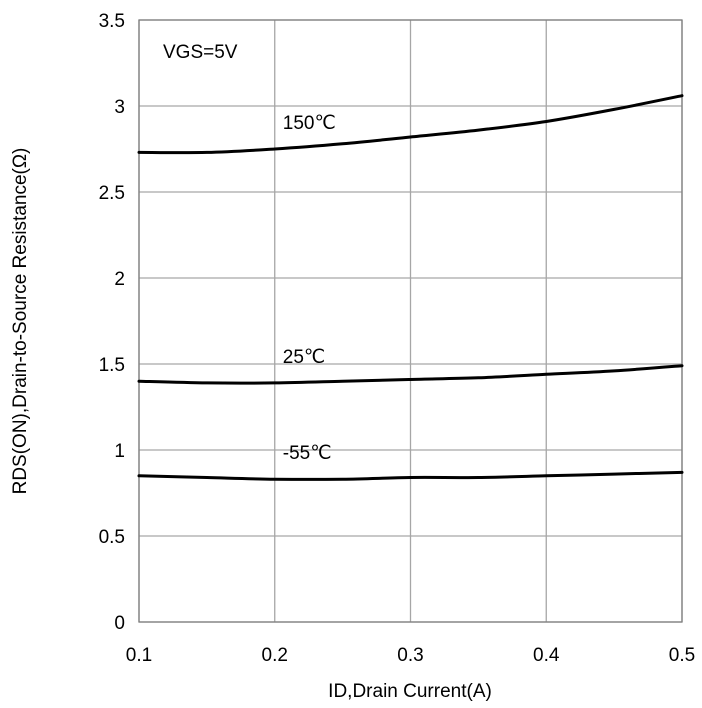 The image size is (702, 708). What do you see at coordinates (309, 288) in the screenshot?
I see `series-labels: 150℃ 25℃ -55℃` at bounding box center [309, 288].